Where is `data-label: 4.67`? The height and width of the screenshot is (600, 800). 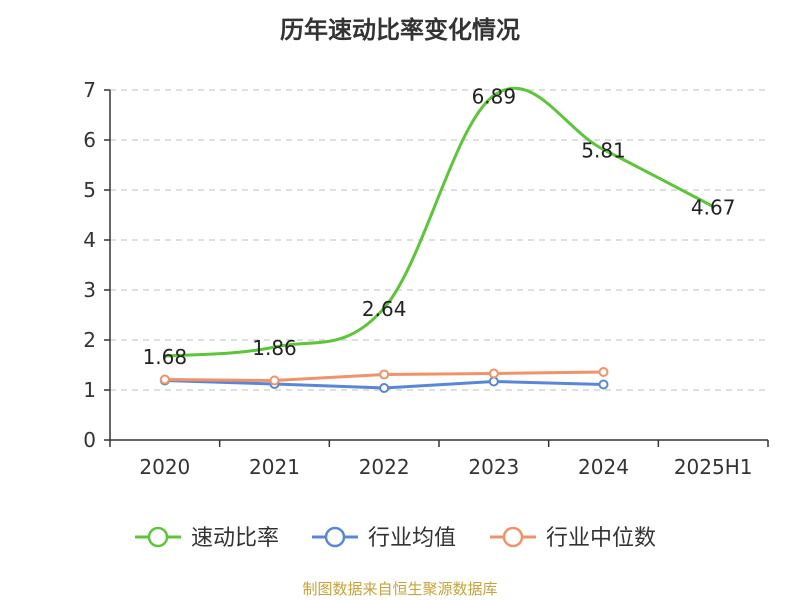
data-label: 4.67 is located at coordinates (713, 208).